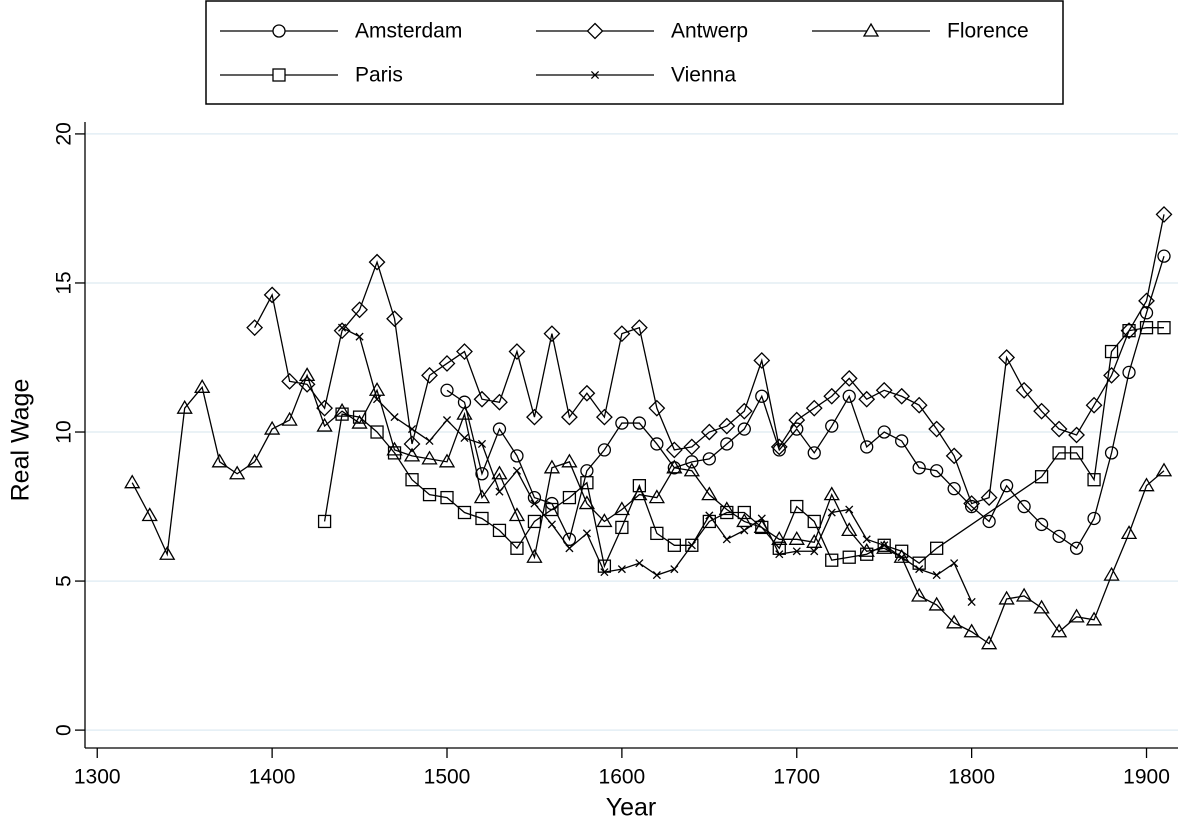 The image size is (1181, 827). Describe the element at coordinates (64, 282) in the screenshot. I see `y-tick-label: 15` at that location.